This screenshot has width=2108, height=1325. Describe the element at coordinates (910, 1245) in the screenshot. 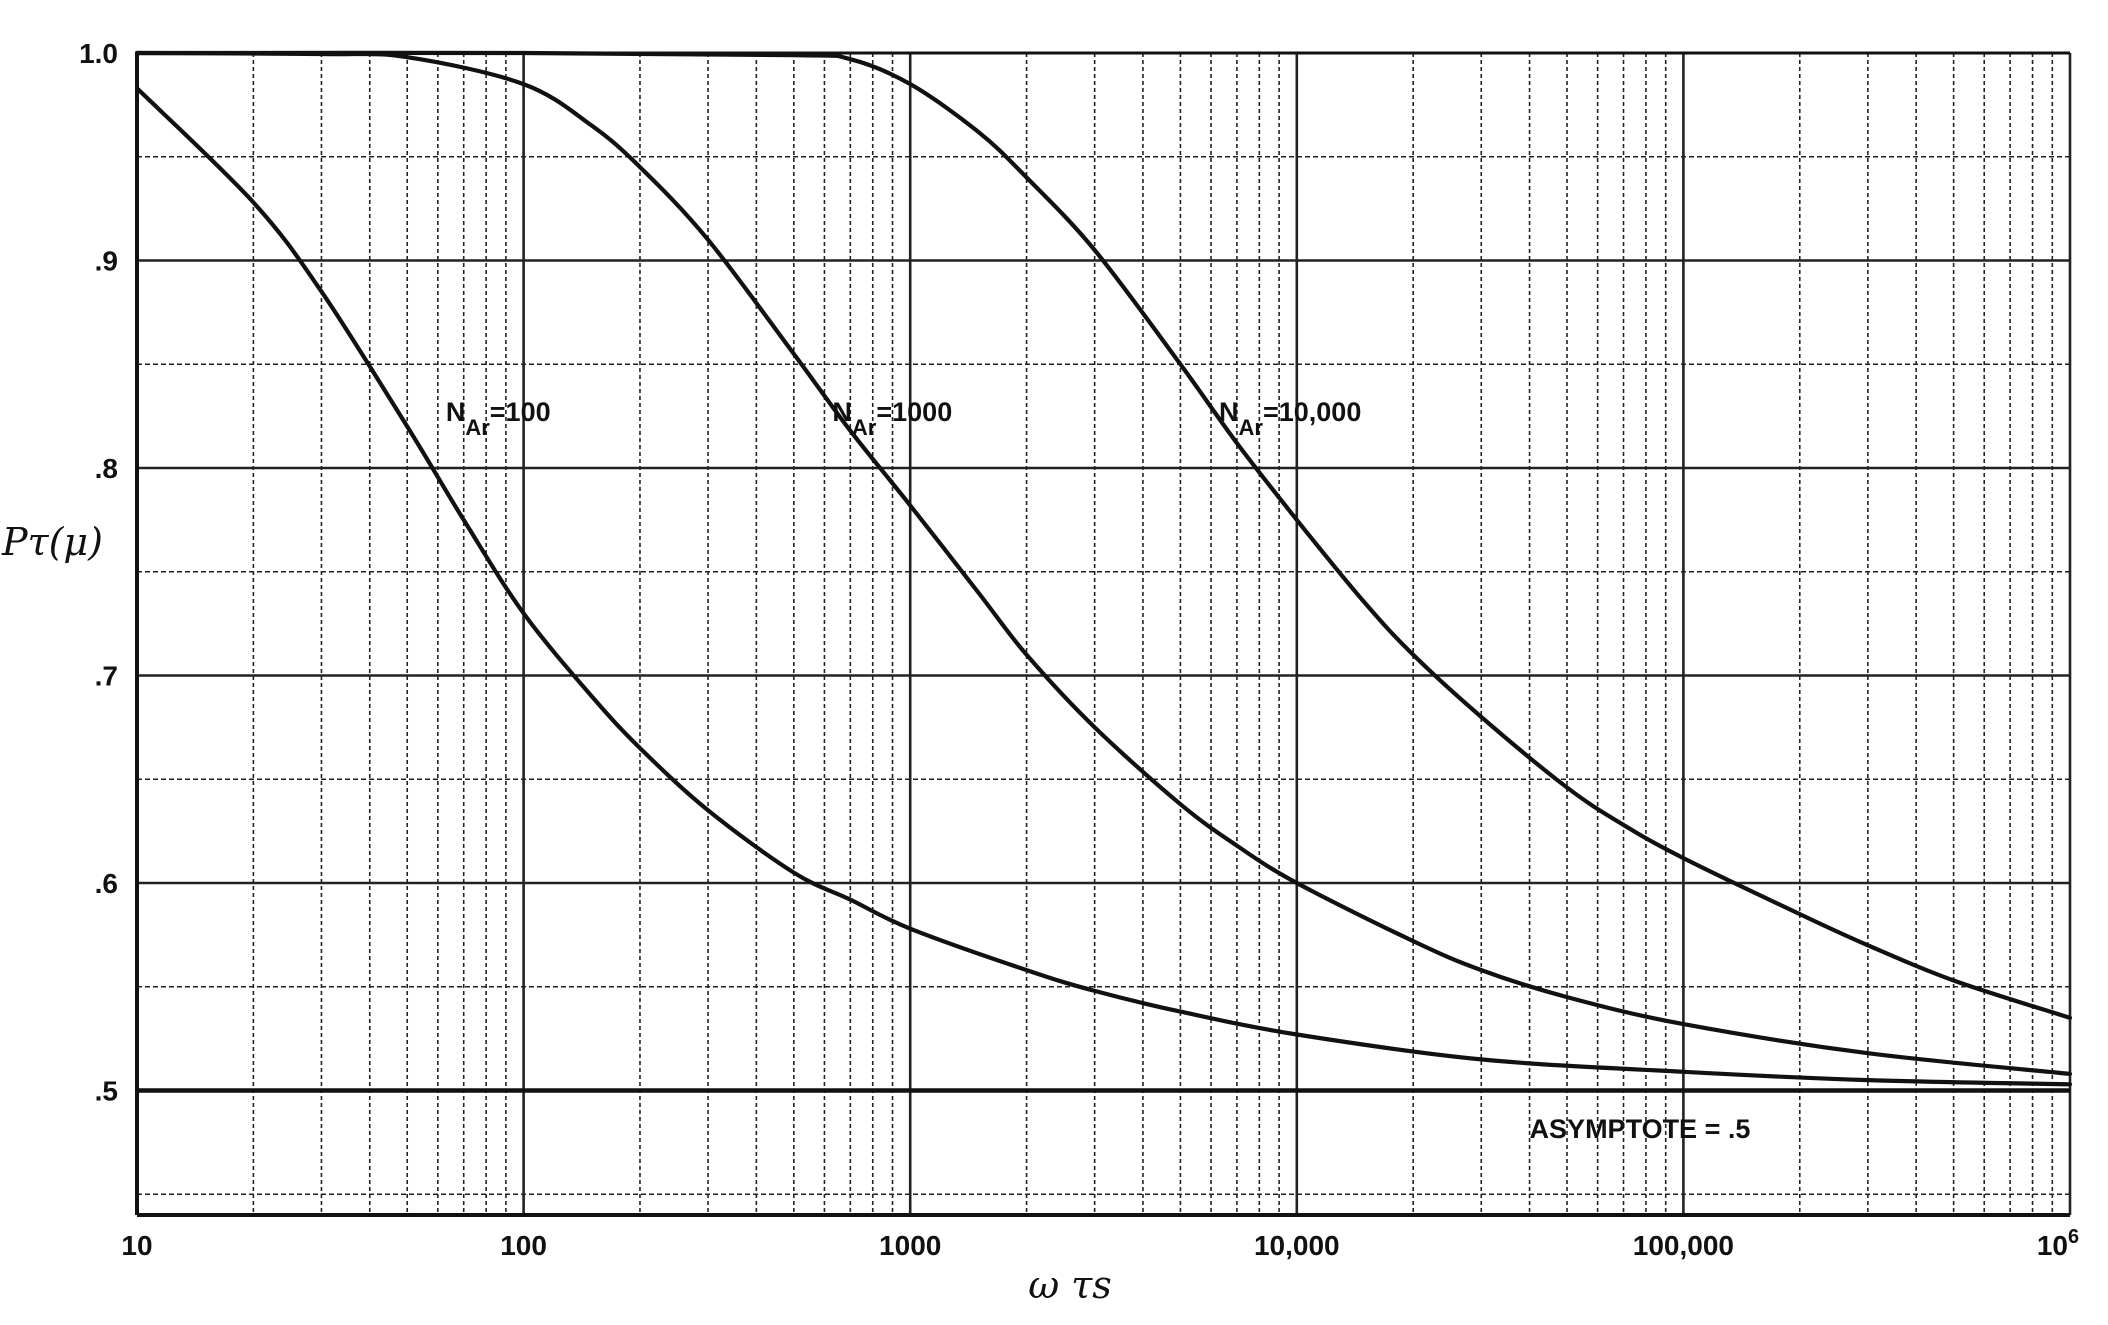

I see `x-tick-label: 1000` at that location.